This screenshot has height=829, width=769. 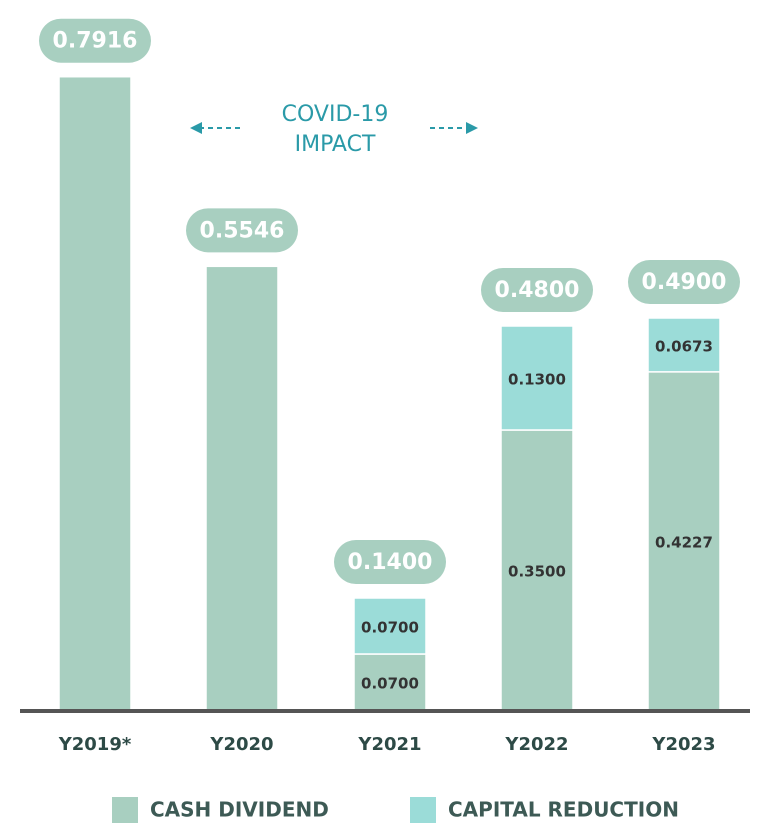 What do you see at coordinates (536, 744) in the screenshot?
I see `x-tick-label: Y2022` at bounding box center [536, 744].